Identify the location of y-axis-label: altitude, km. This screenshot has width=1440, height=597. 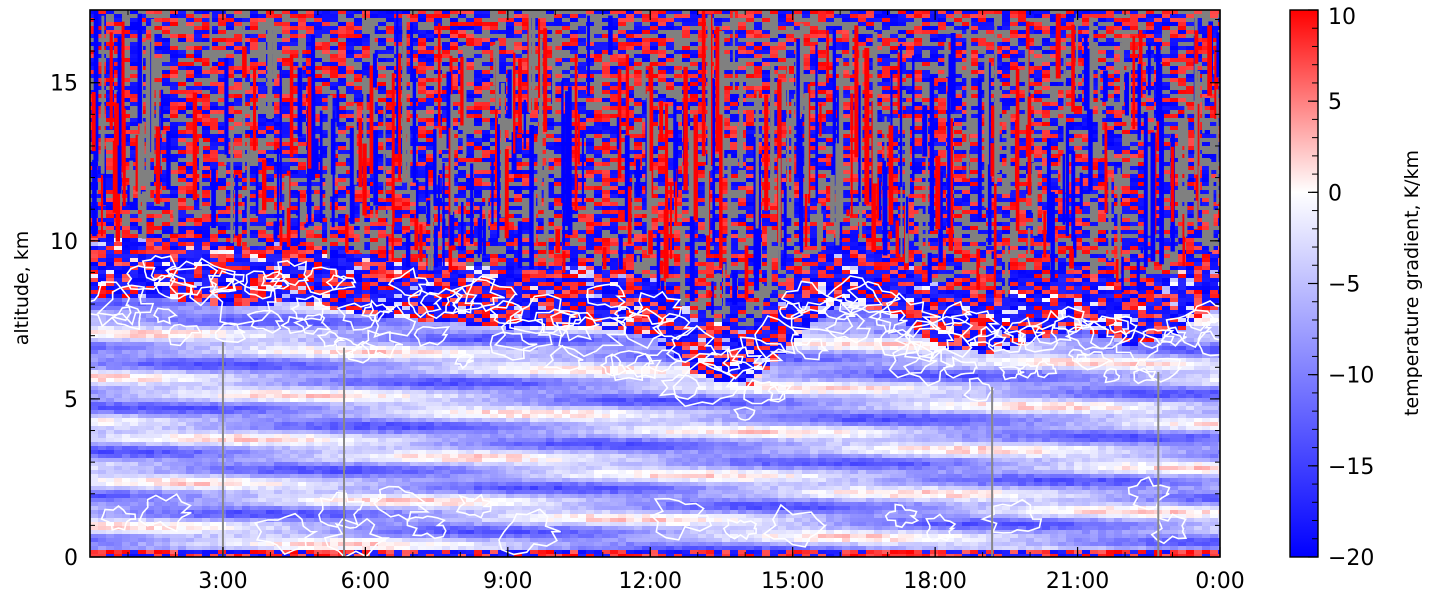
(22, 288).